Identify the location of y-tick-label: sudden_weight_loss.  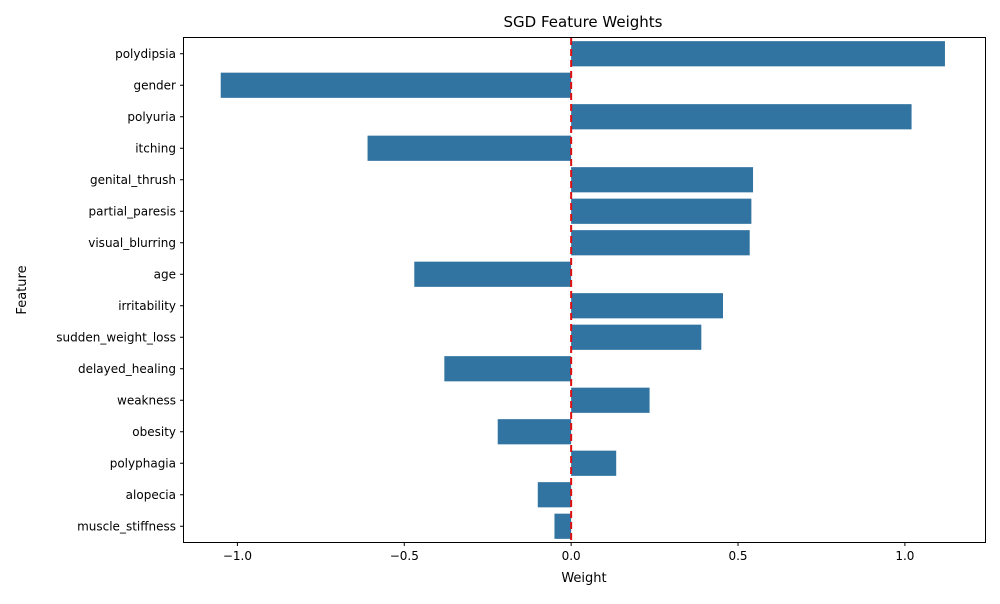
(116, 337).